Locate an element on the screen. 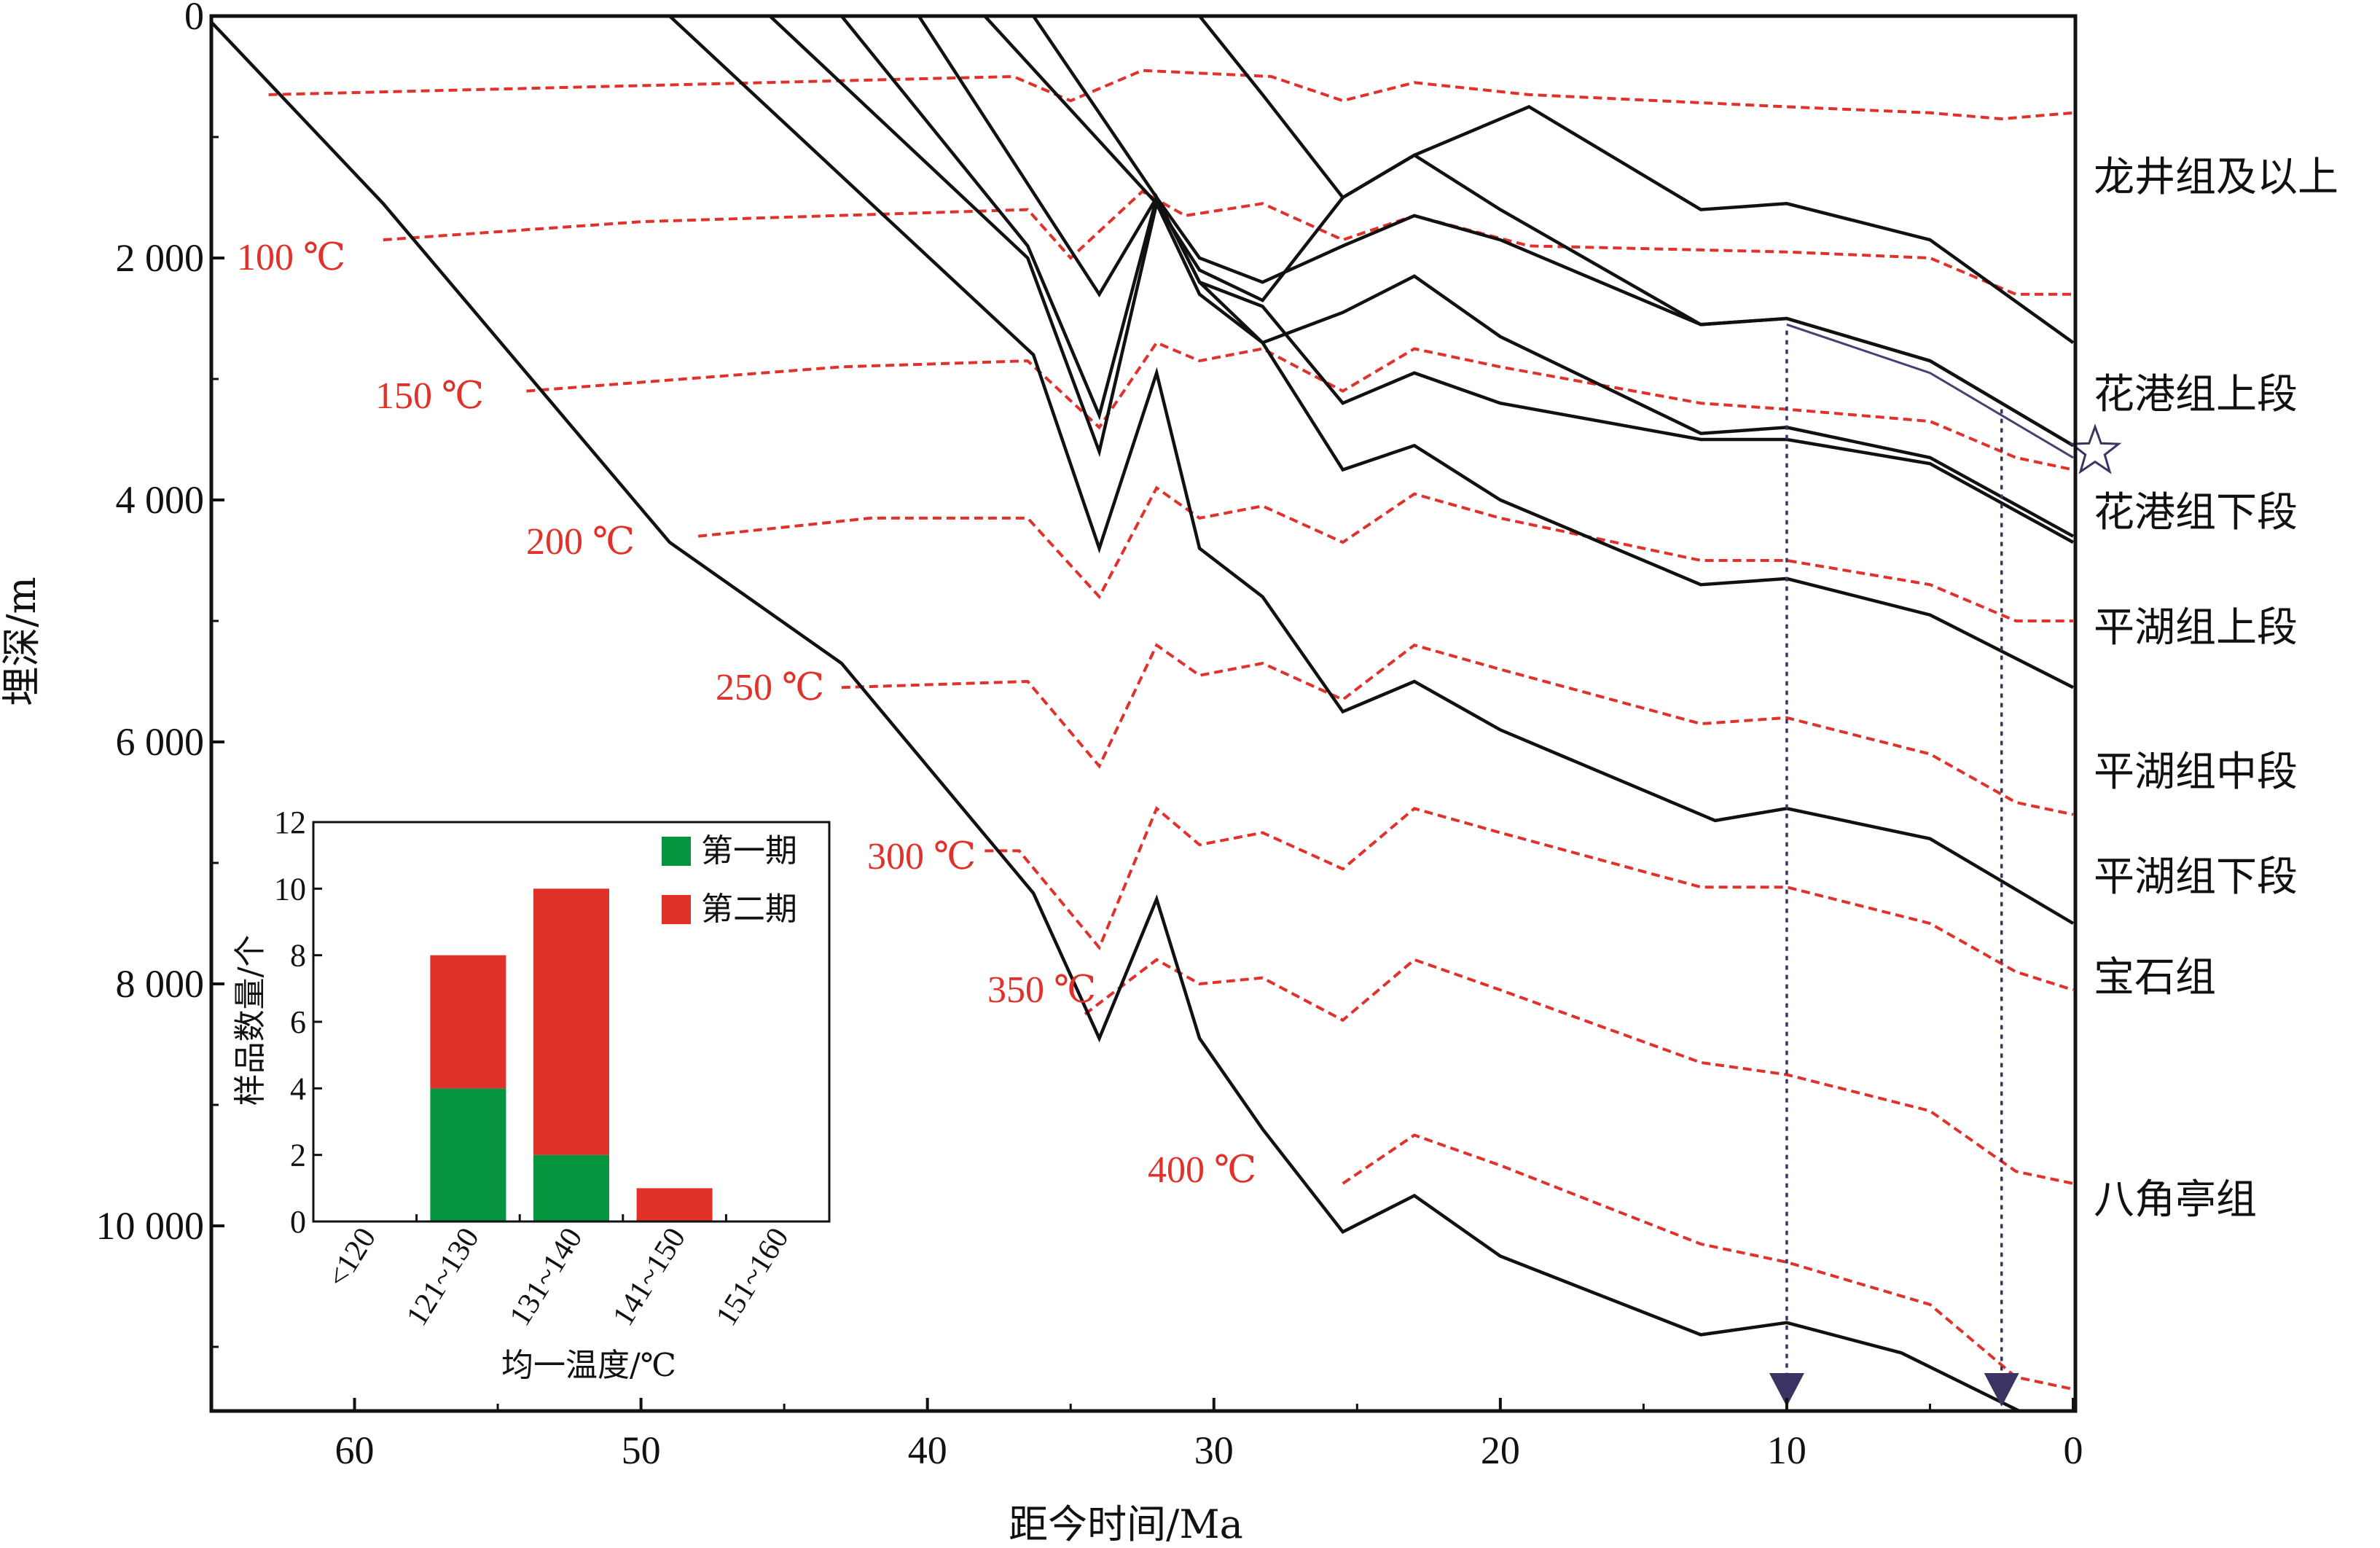 This screenshot has width=2380, height=1548. formation-label: 花港组上段 is located at coordinates (2196, 394).